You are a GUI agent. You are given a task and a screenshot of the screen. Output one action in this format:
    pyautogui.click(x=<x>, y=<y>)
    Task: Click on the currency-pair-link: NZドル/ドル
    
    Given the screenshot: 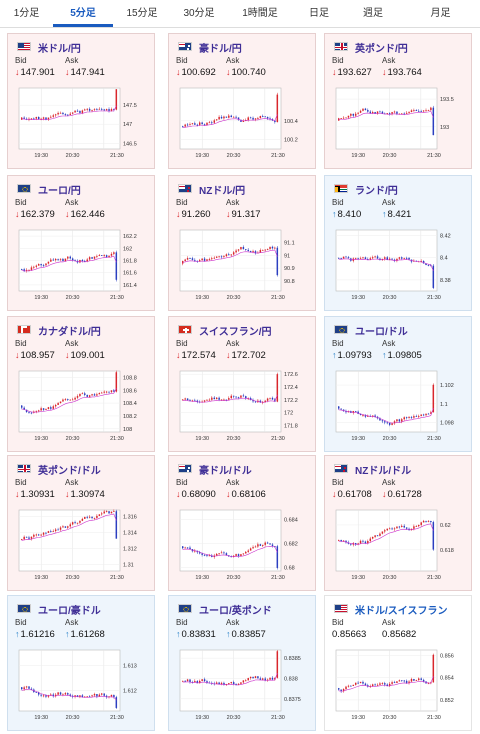 What is the action you would take?
    pyautogui.click(x=383, y=471)
    